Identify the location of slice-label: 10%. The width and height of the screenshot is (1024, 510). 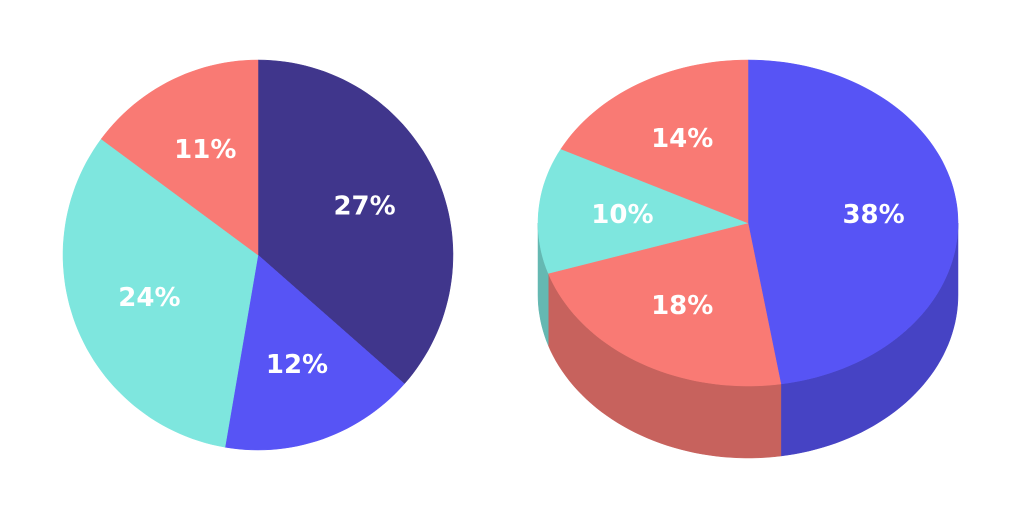
(622, 215).